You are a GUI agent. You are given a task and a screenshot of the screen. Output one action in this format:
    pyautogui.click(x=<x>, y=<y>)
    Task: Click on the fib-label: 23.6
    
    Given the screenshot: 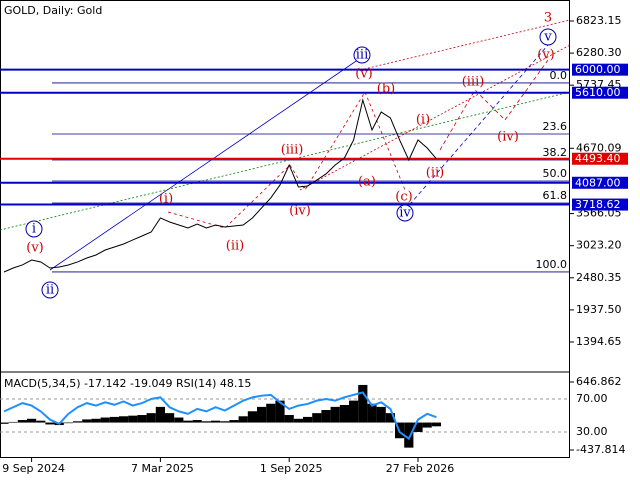 What is the action you would take?
    pyautogui.click(x=555, y=126)
    